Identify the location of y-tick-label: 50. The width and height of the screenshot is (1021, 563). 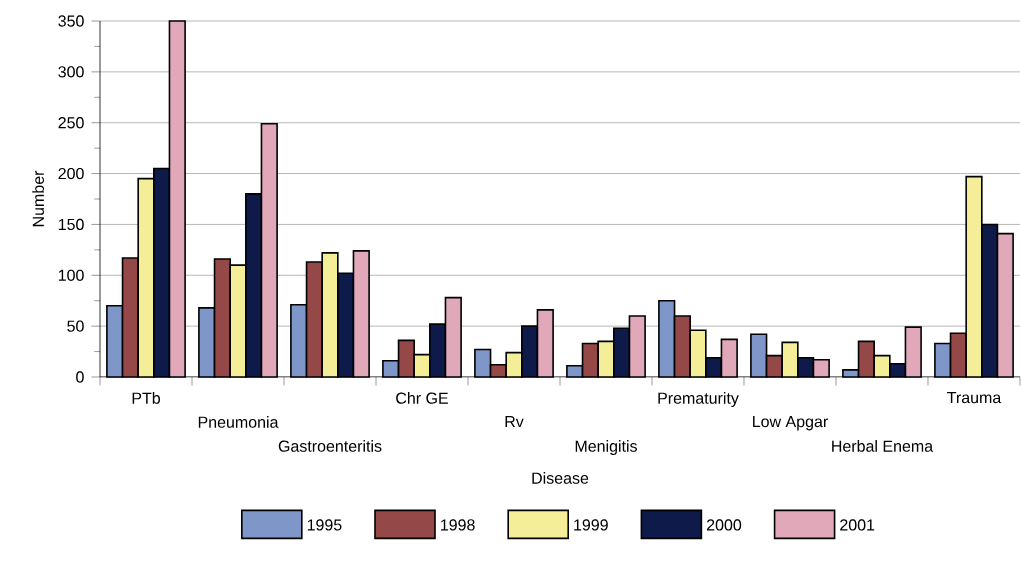
(75, 326).